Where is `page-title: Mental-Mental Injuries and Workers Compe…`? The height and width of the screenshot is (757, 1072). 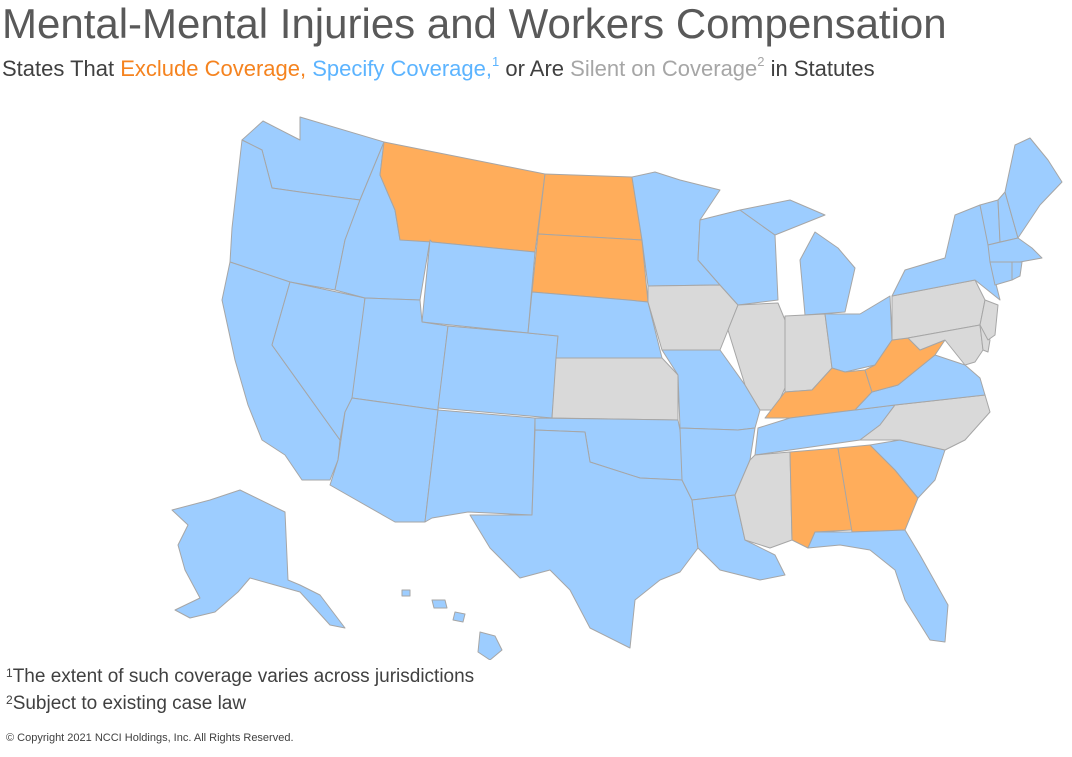 page-title: Mental-Mental Injuries and Workers Compe… is located at coordinates (474, 23).